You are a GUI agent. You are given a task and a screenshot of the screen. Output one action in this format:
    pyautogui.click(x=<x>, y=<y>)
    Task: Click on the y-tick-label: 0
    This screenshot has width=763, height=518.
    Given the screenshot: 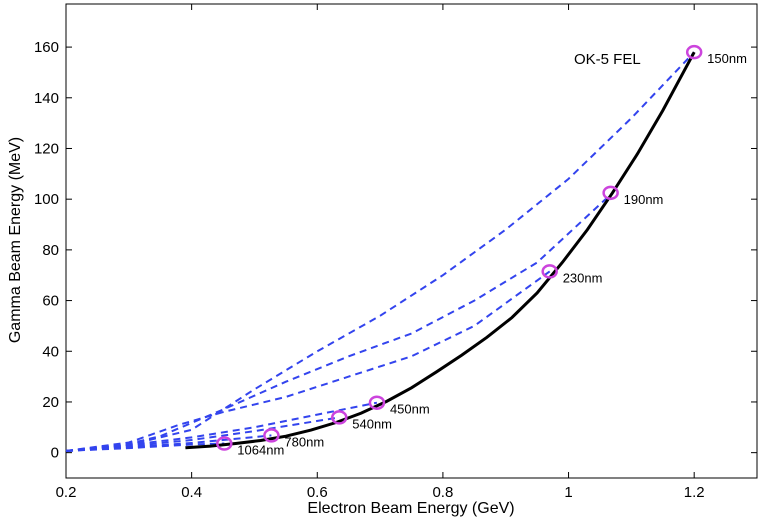 What is the action you would take?
    pyautogui.click(x=55, y=453)
    